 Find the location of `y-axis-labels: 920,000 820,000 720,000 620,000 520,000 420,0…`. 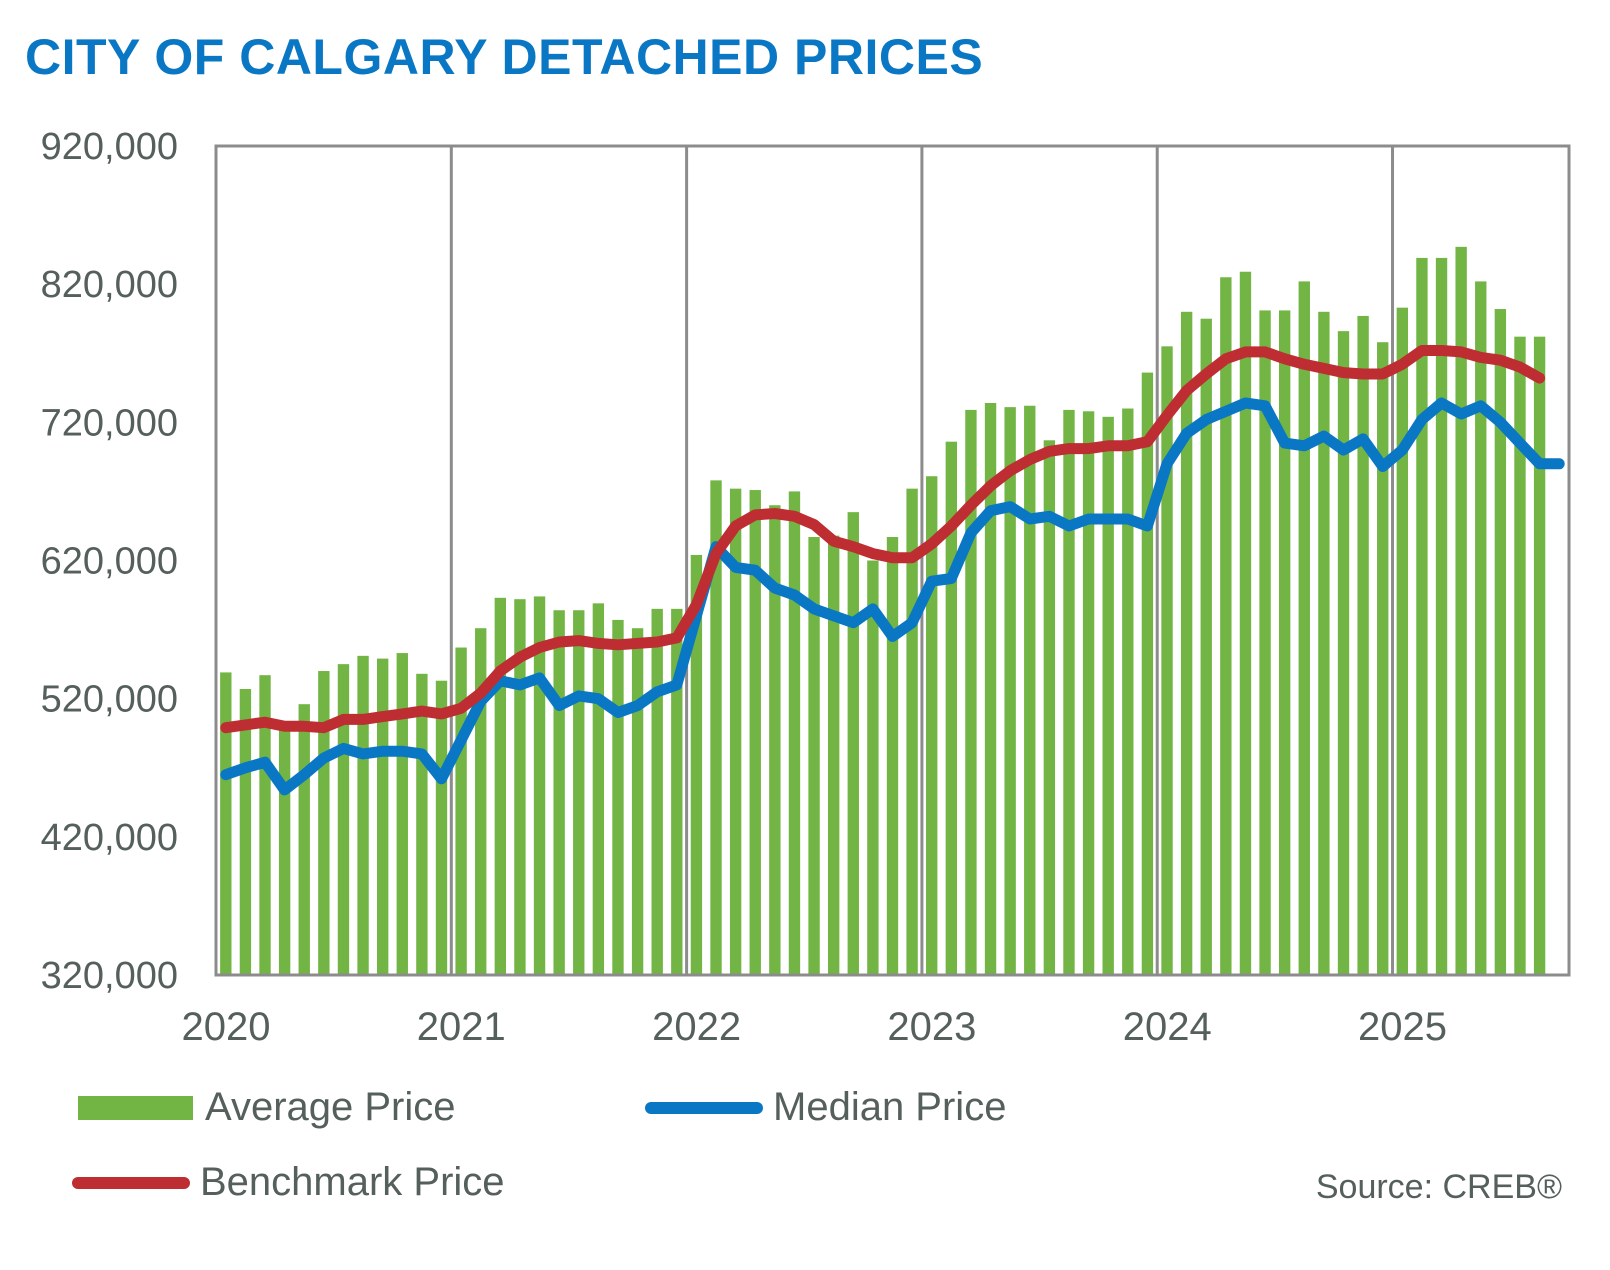

y-axis-labels: 920,000 820,000 720,000 620,000 520,000 420,0… is located at coordinates (109, 561).